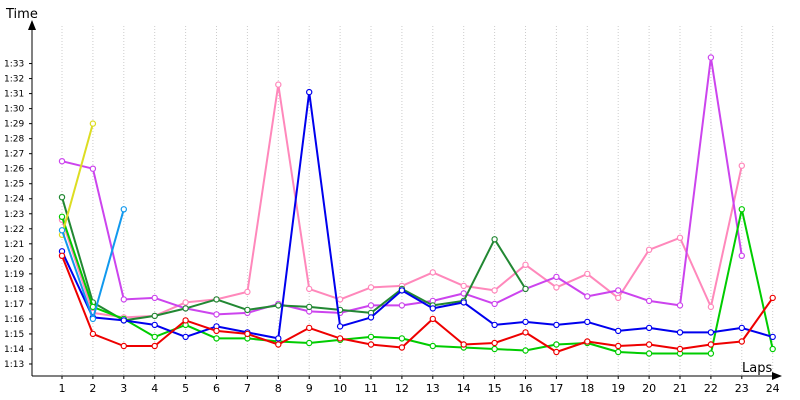 The width and height of the screenshot is (800, 400). What do you see at coordinates (777, 376) in the screenshot?
I see `x-axis-arrow` at bounding box center [777, 376].